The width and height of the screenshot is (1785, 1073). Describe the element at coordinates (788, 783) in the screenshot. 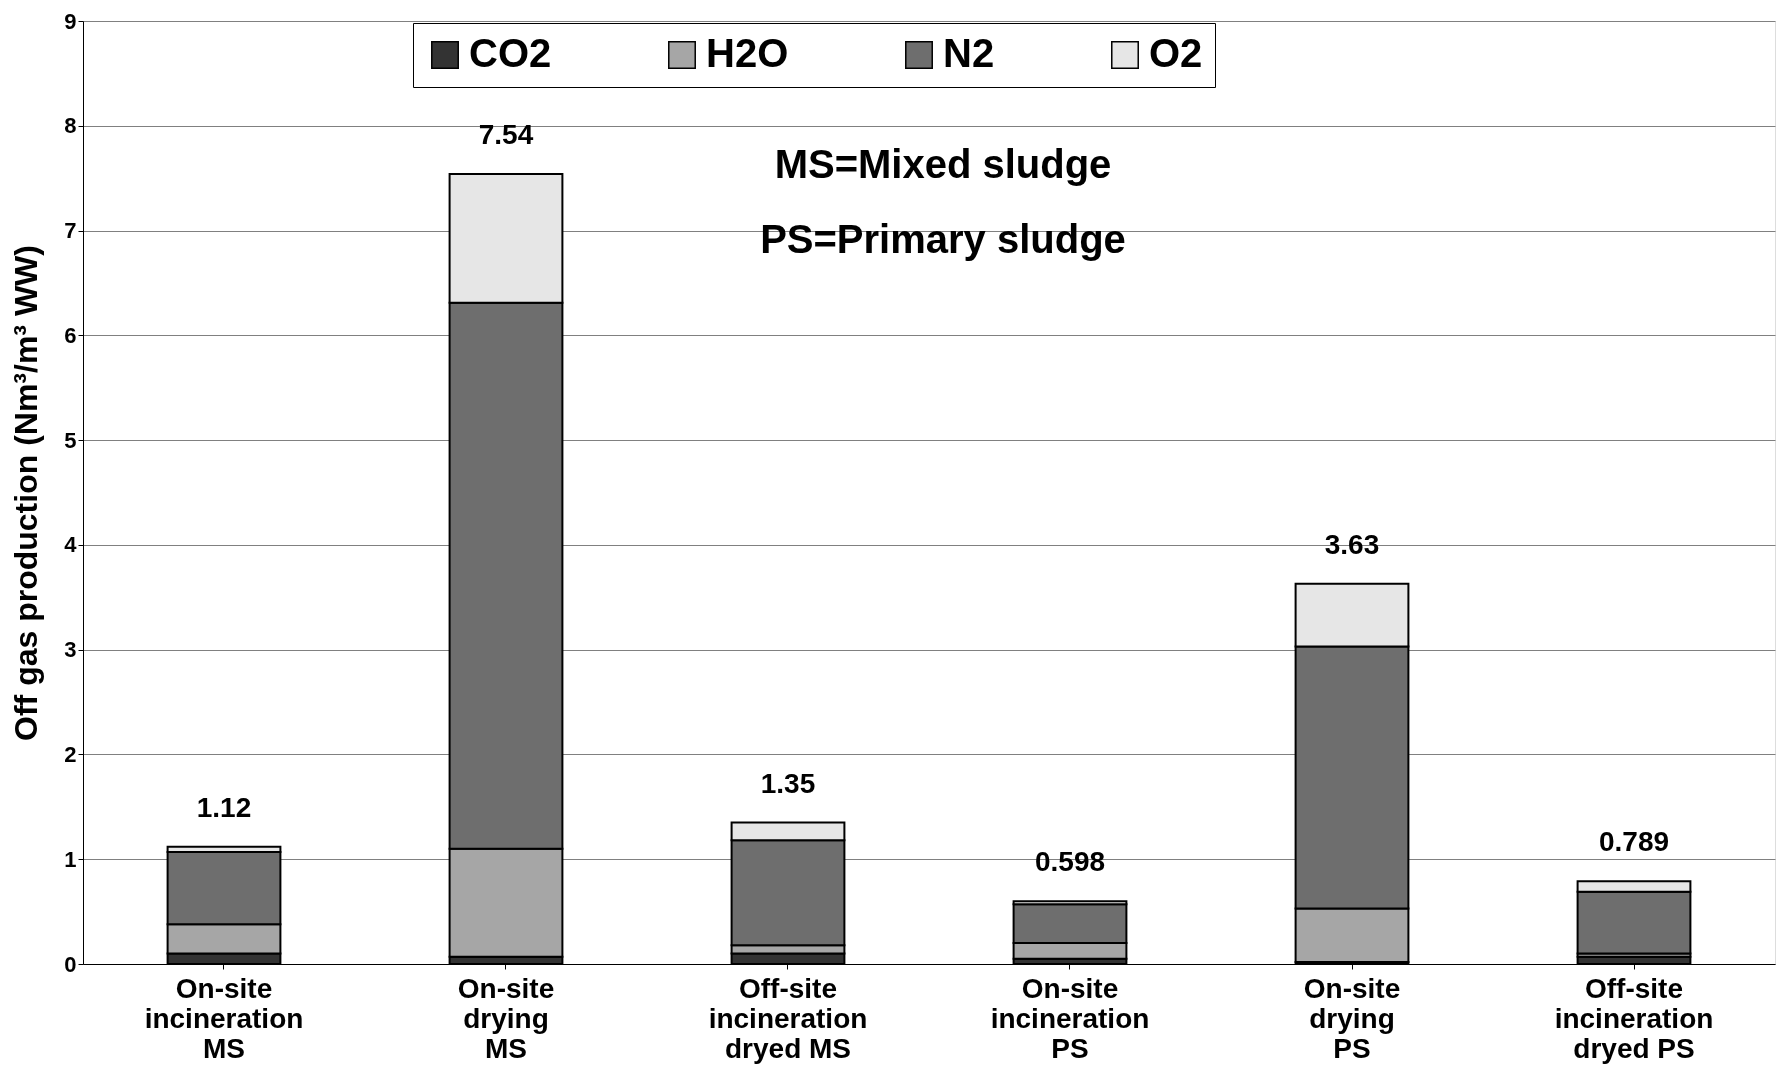

I see `total-label: 1.35` at that location.